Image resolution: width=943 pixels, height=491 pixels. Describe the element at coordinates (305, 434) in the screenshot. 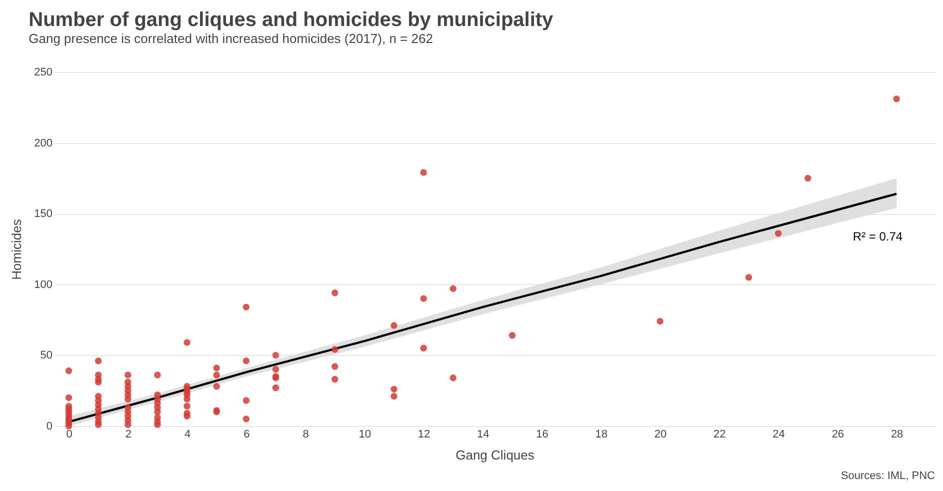

I see `x-tick-label: 8` at that location.